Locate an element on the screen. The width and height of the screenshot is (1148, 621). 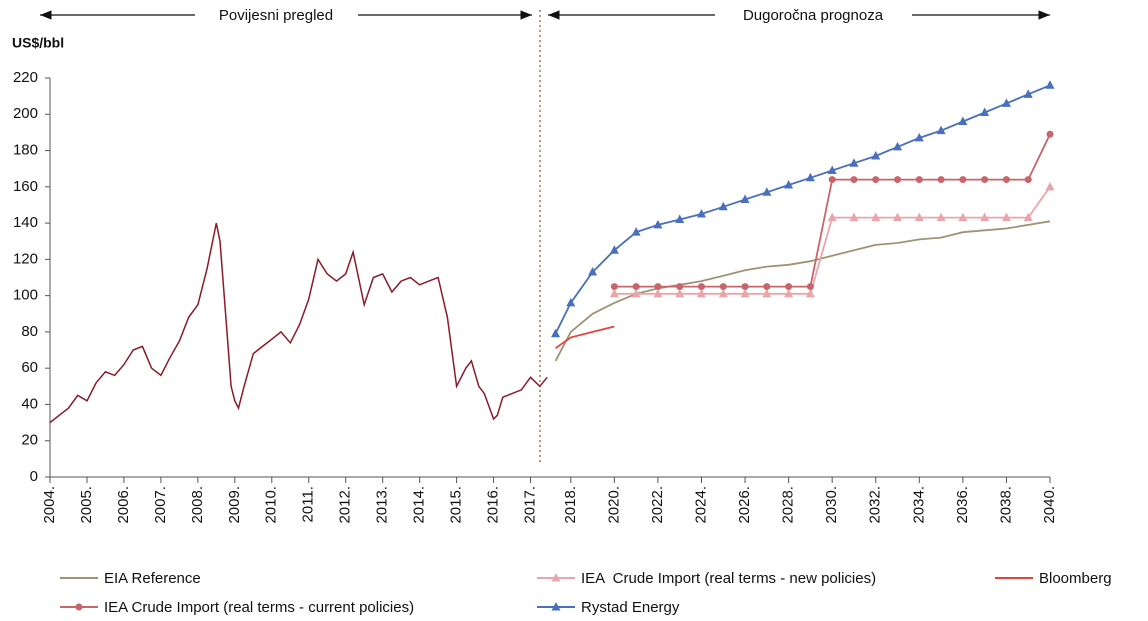
section-title: Dugoročna prognoza is located at coordinates (813, 15).